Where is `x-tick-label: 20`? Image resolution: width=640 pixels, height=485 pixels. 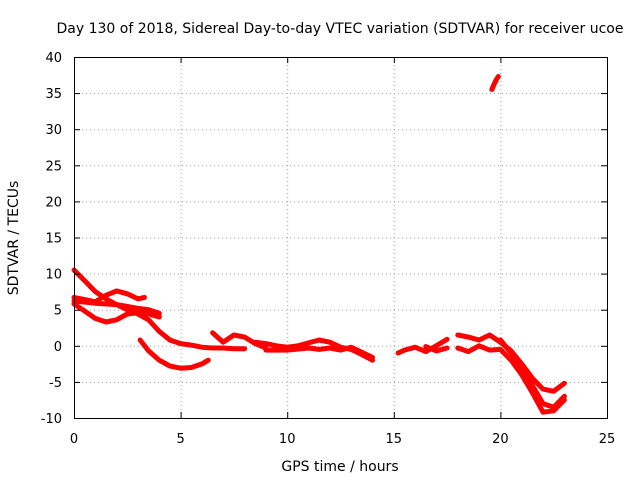 x-tick-label: 20 is located at coordinates (500, 439).